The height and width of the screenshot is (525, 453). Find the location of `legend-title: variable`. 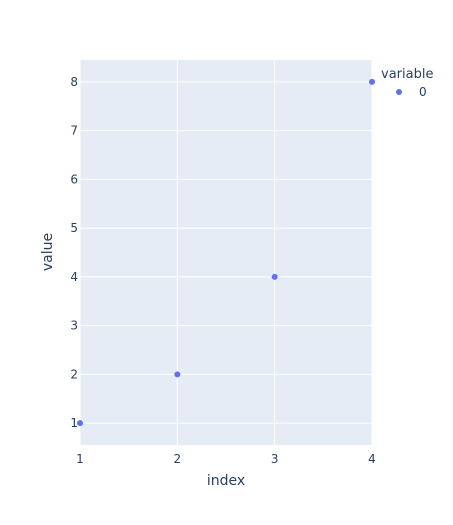

legend-title: variable is located at coordinates (407, 74).